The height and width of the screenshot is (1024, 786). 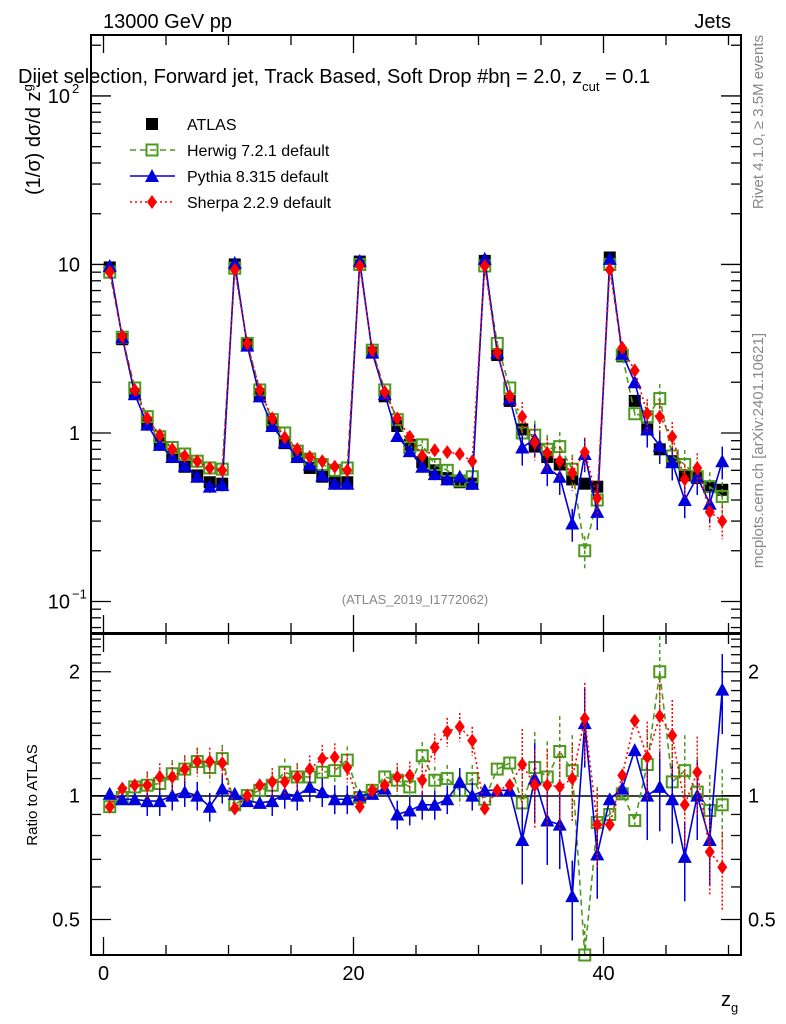 What do you see at coordinates (753, 797) in the screenshot?
I see `ratio-ytick-label-right: 1` at bounding box center [753, 797].